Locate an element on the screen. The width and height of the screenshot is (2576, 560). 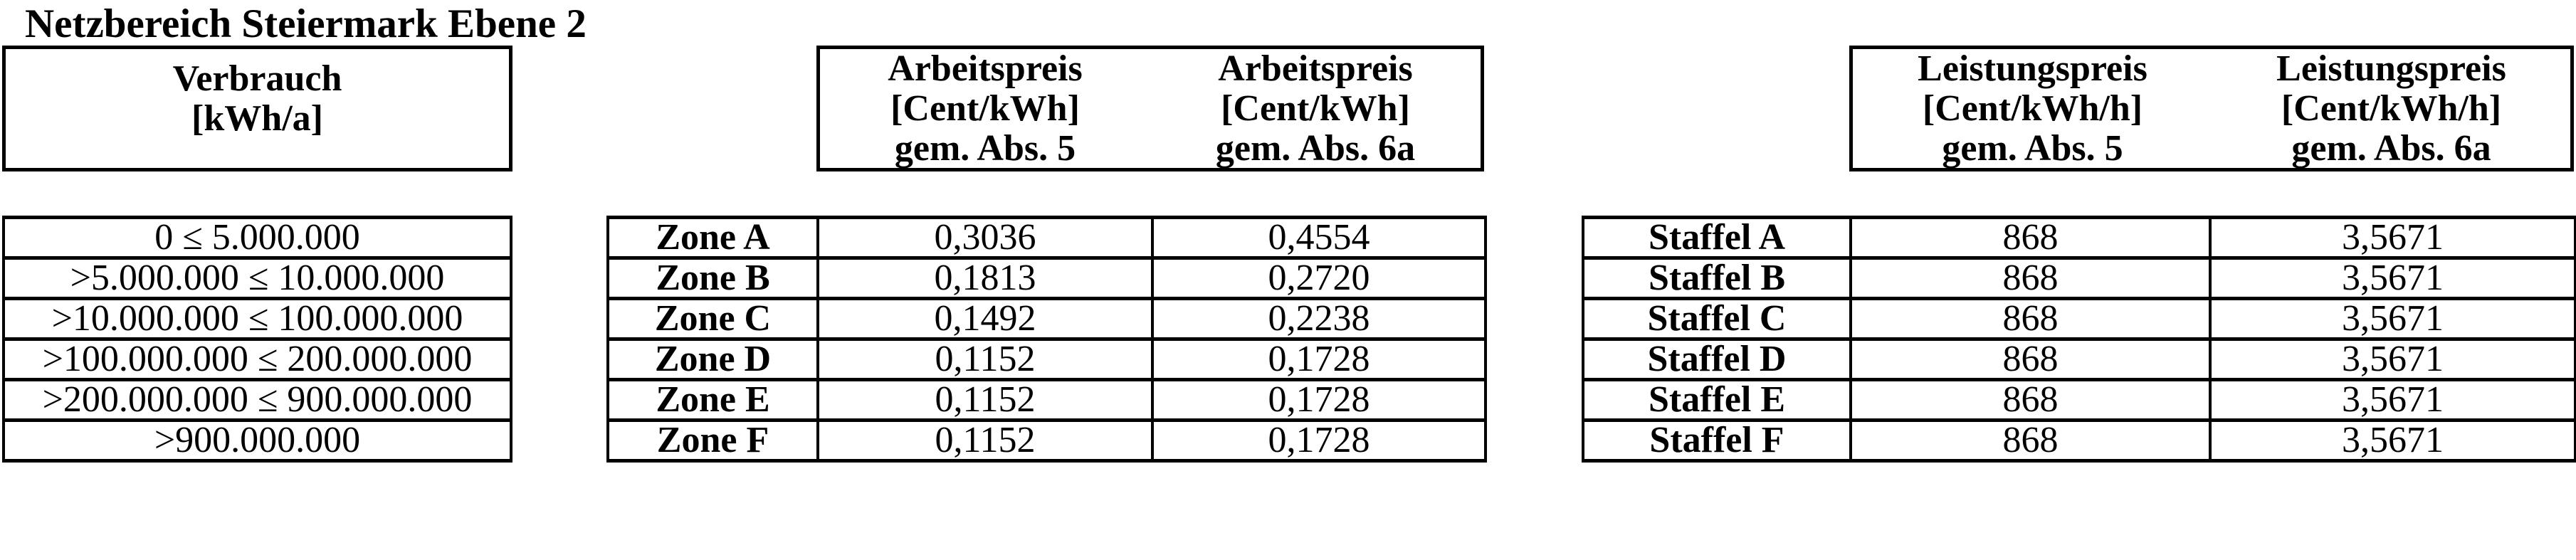
zone-label-cell: Zone B is located at coordinates (712, 278).